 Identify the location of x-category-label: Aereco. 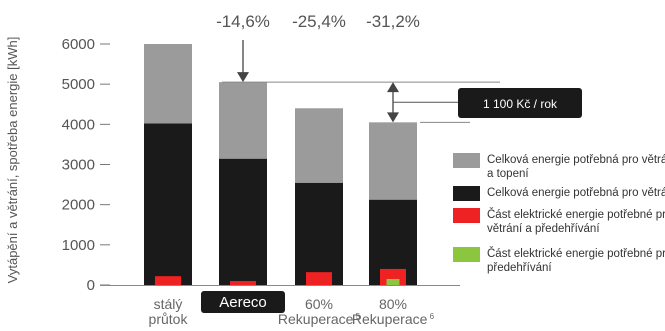
(243, 302).